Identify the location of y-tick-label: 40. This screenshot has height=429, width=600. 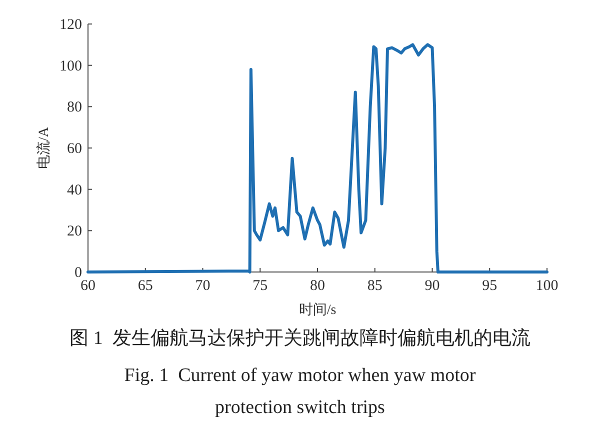
(74, 190).